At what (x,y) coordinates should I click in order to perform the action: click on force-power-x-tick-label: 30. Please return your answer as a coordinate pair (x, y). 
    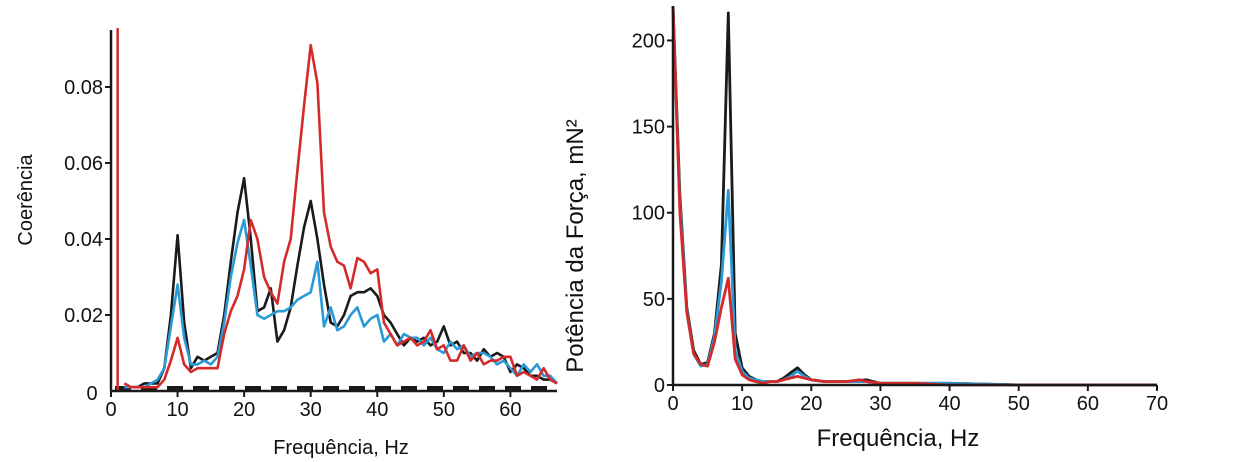
    Looking at the image, I should click on (880, 404).